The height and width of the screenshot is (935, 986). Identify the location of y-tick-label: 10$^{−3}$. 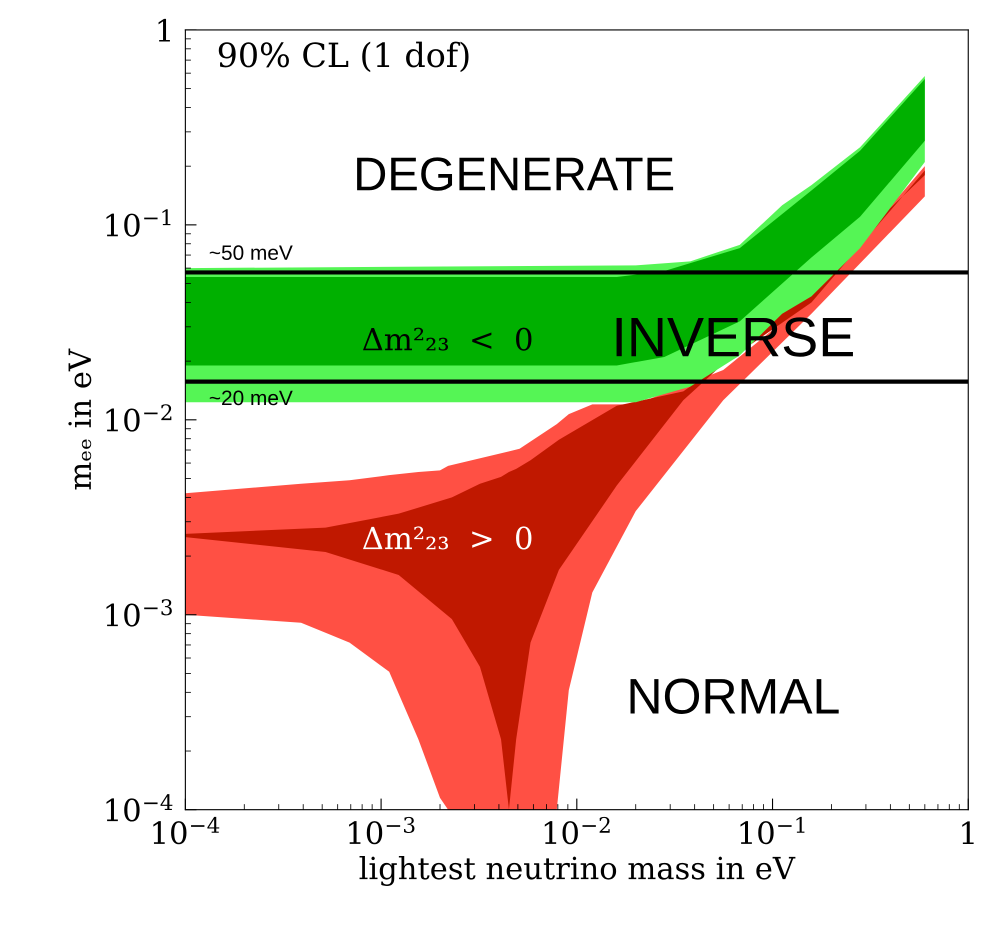
(139, 613).